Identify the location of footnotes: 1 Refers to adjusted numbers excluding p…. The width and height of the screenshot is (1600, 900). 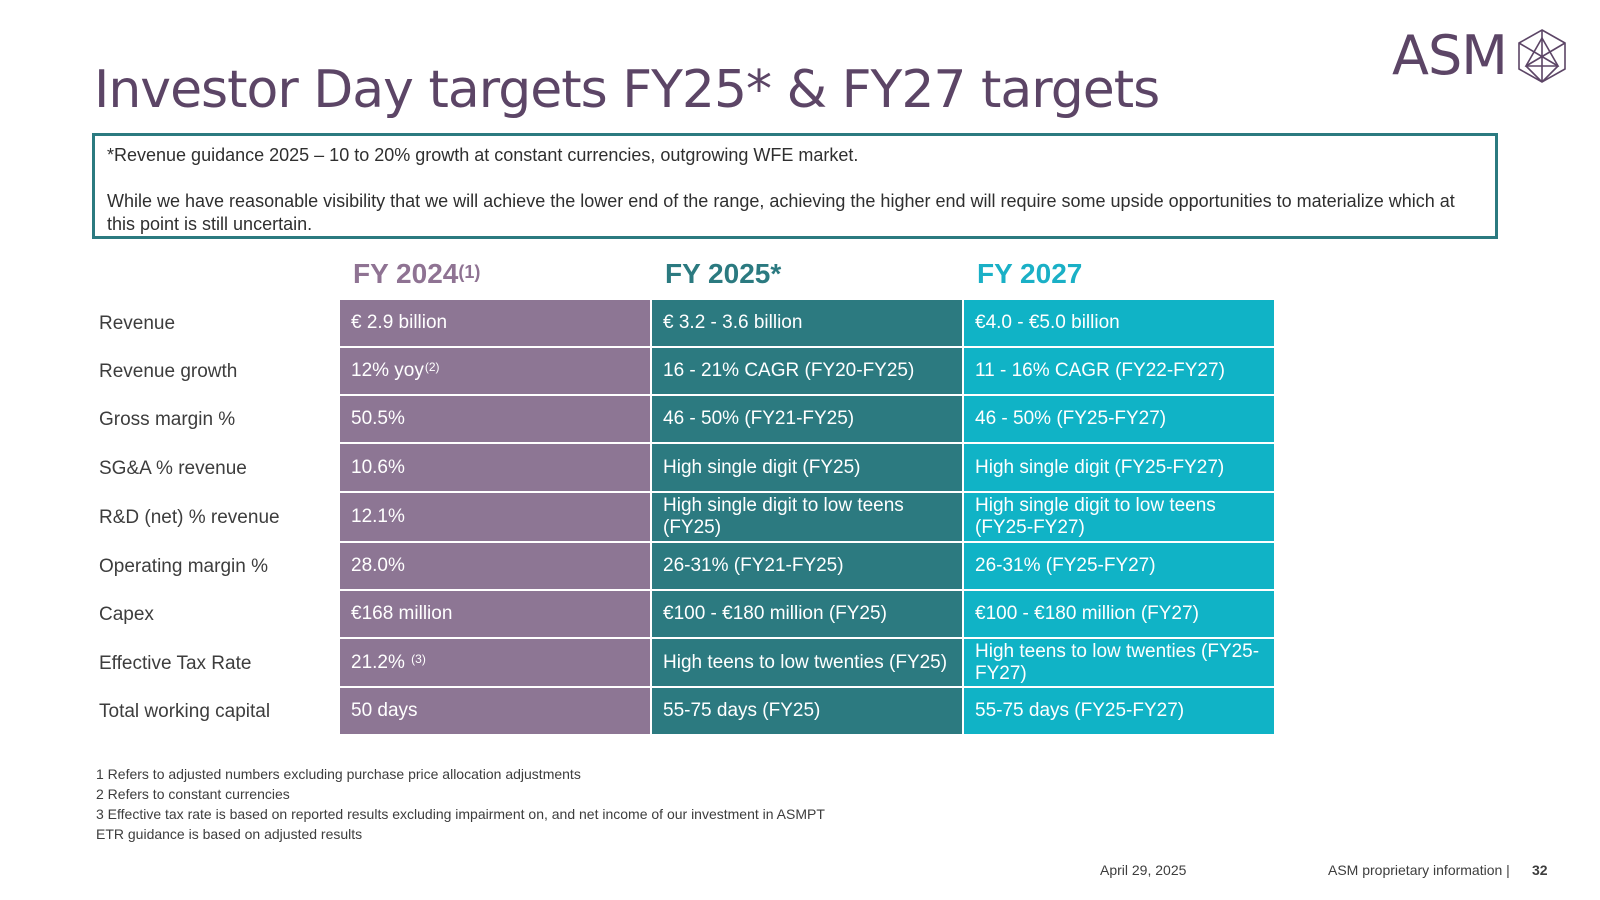
(460, 804).